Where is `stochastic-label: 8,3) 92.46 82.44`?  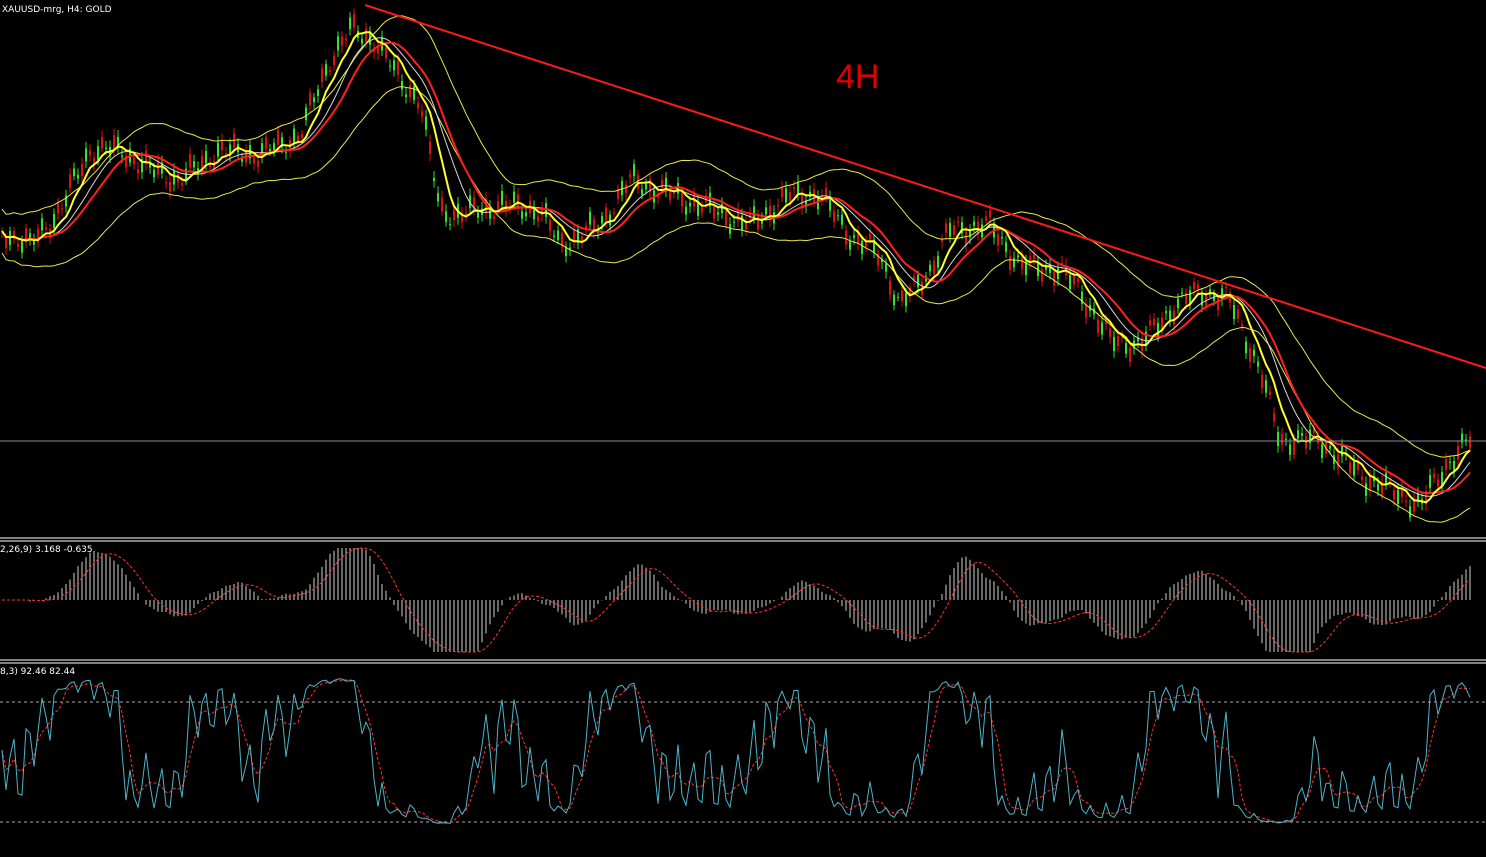
stochastic-label: 8,3) 92.46 82.44 is located at coordinates (37, 672).